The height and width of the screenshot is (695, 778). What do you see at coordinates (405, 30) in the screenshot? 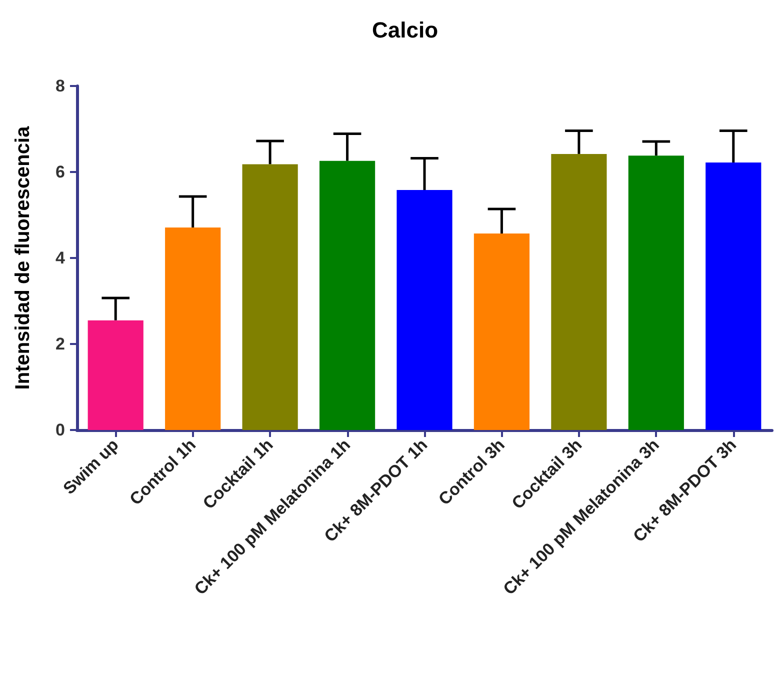
I see `chart-title: Calcio` at bounding box center [405, 30].